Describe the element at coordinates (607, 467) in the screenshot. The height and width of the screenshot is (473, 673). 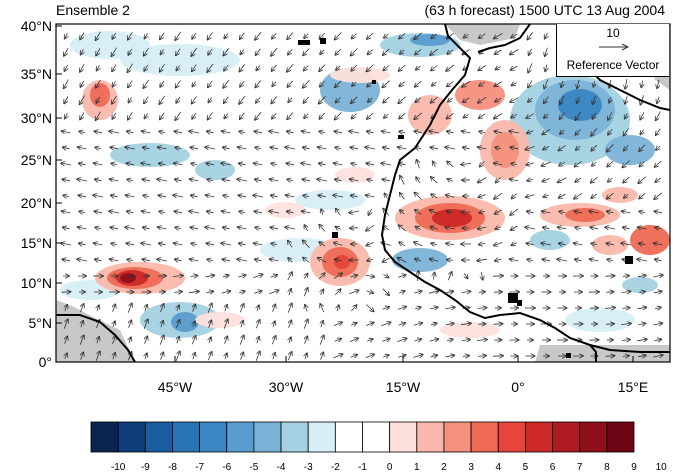
I see `colorbar-tick-label: 8` at that location.